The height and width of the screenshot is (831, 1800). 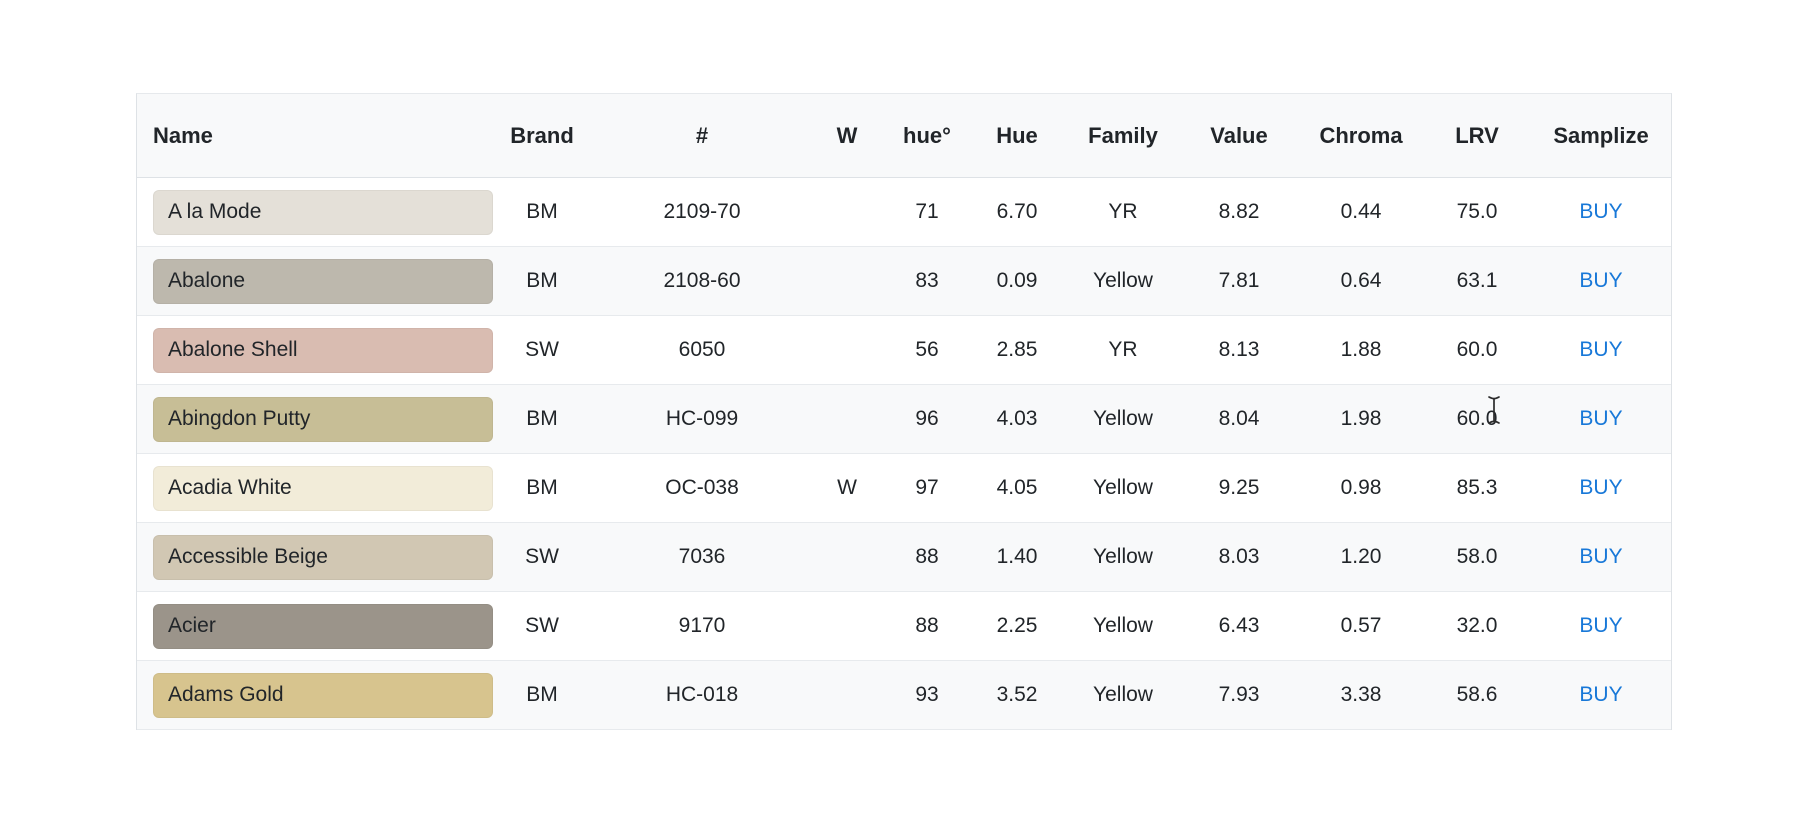 I want to click on hue-deg-cell: 83, so click(x=927, y=280).